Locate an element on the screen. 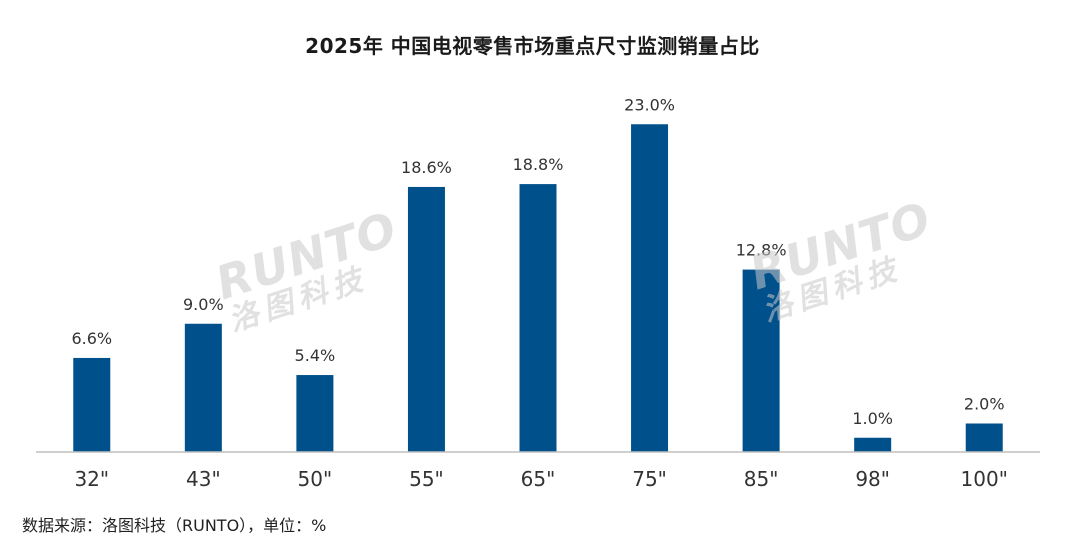 The width and height of the screenshot is (1065, 549). x-tick-labels-layer: 32" 43" 50" 55" 65" 75" 85" 98" 100" is located at coordinates (540, 479).